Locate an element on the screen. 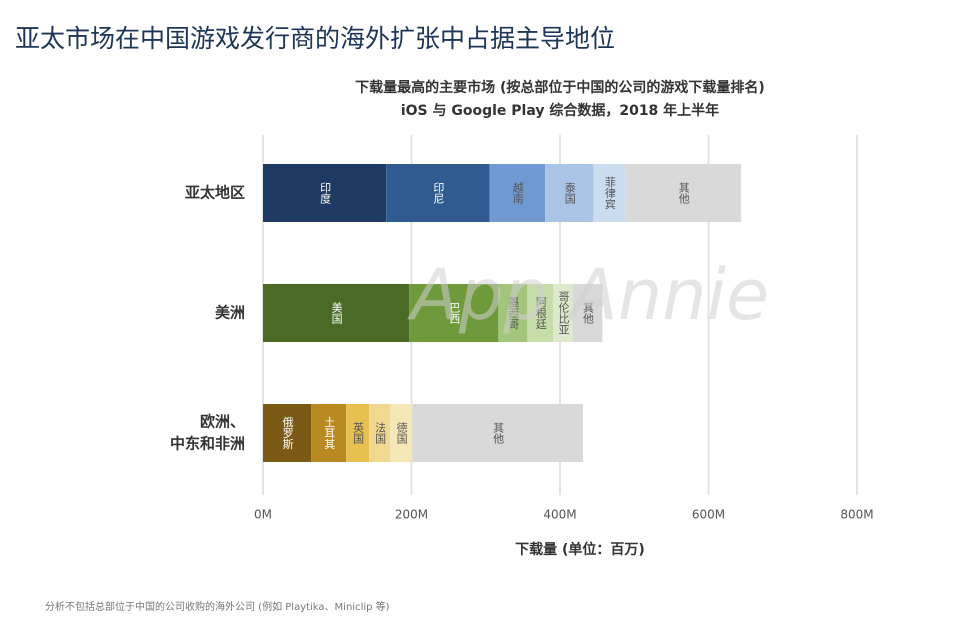 This screenshot has width=960, height=625. segment-label: 印尼 is located at coordinates (438, 193).